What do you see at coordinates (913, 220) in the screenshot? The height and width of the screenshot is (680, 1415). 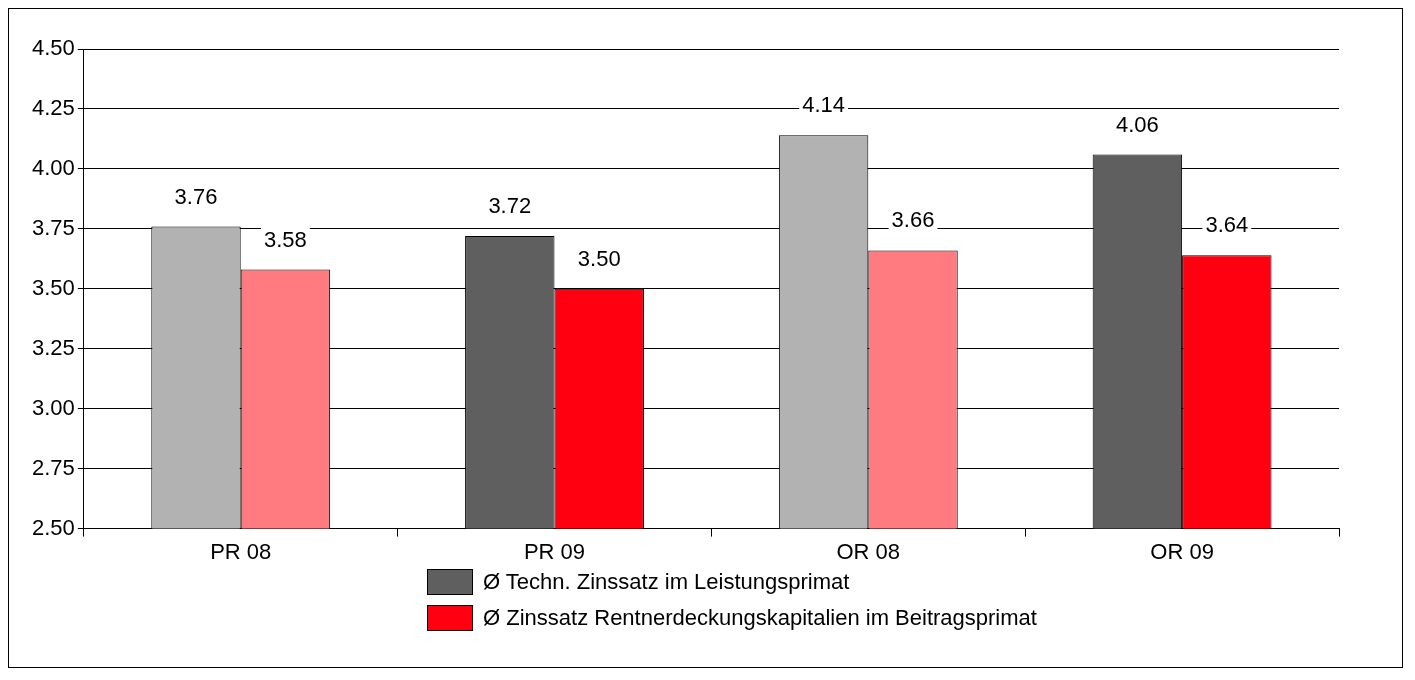 I see `data-label: 3.66` at bounding box center [913, 220].